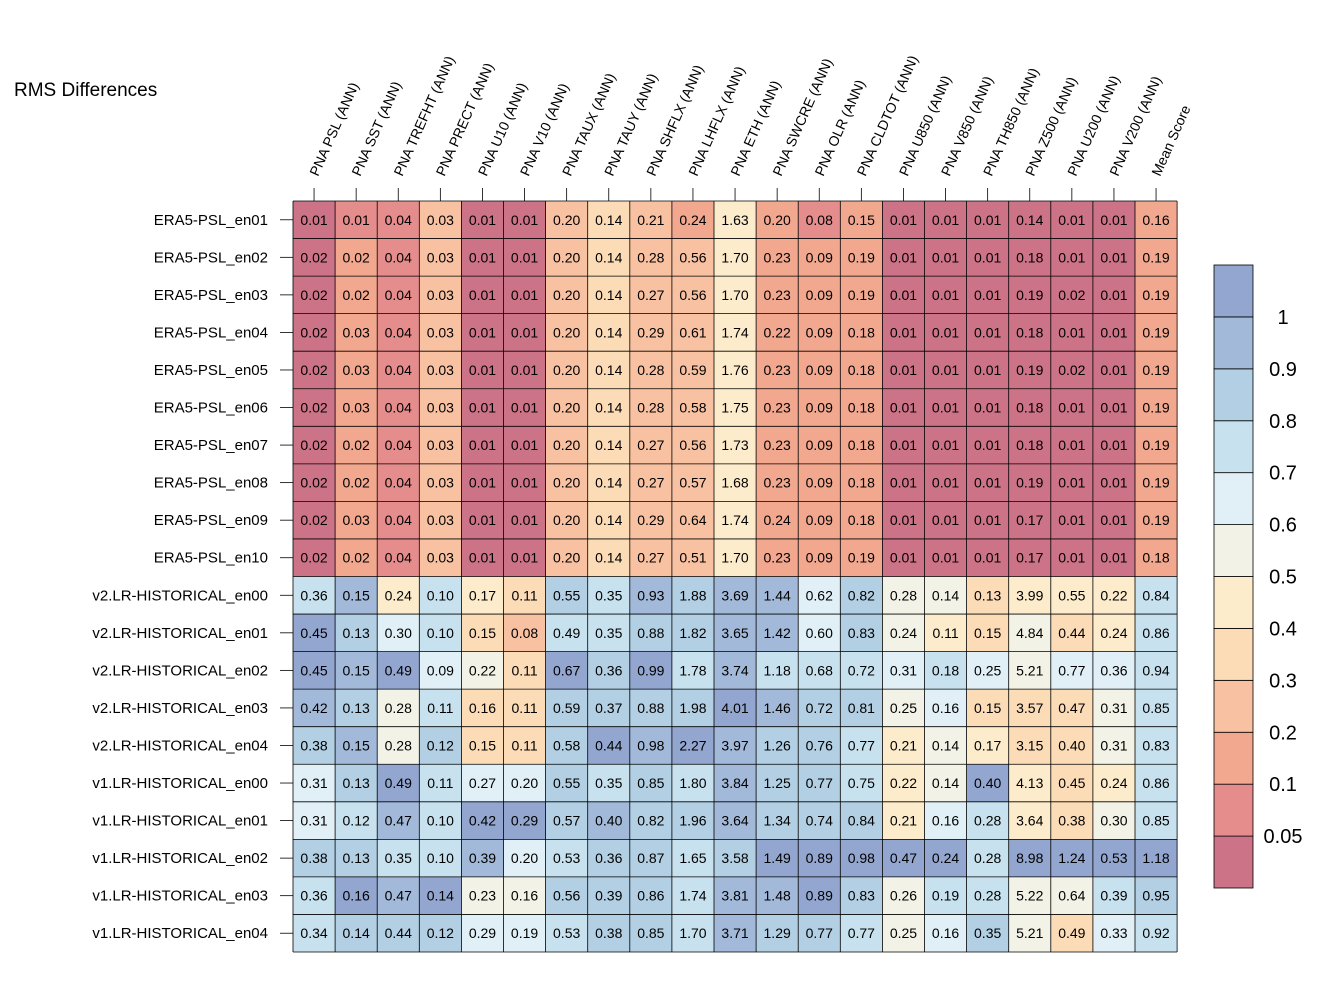  I want to click on cell-value: 0.03, so click(440, 370).